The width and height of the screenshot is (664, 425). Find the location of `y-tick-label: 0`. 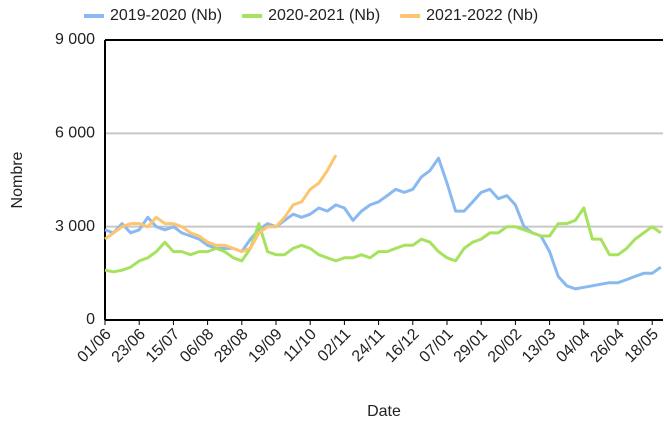

y-tick-label: 0 is located at coordinates (90, 319).